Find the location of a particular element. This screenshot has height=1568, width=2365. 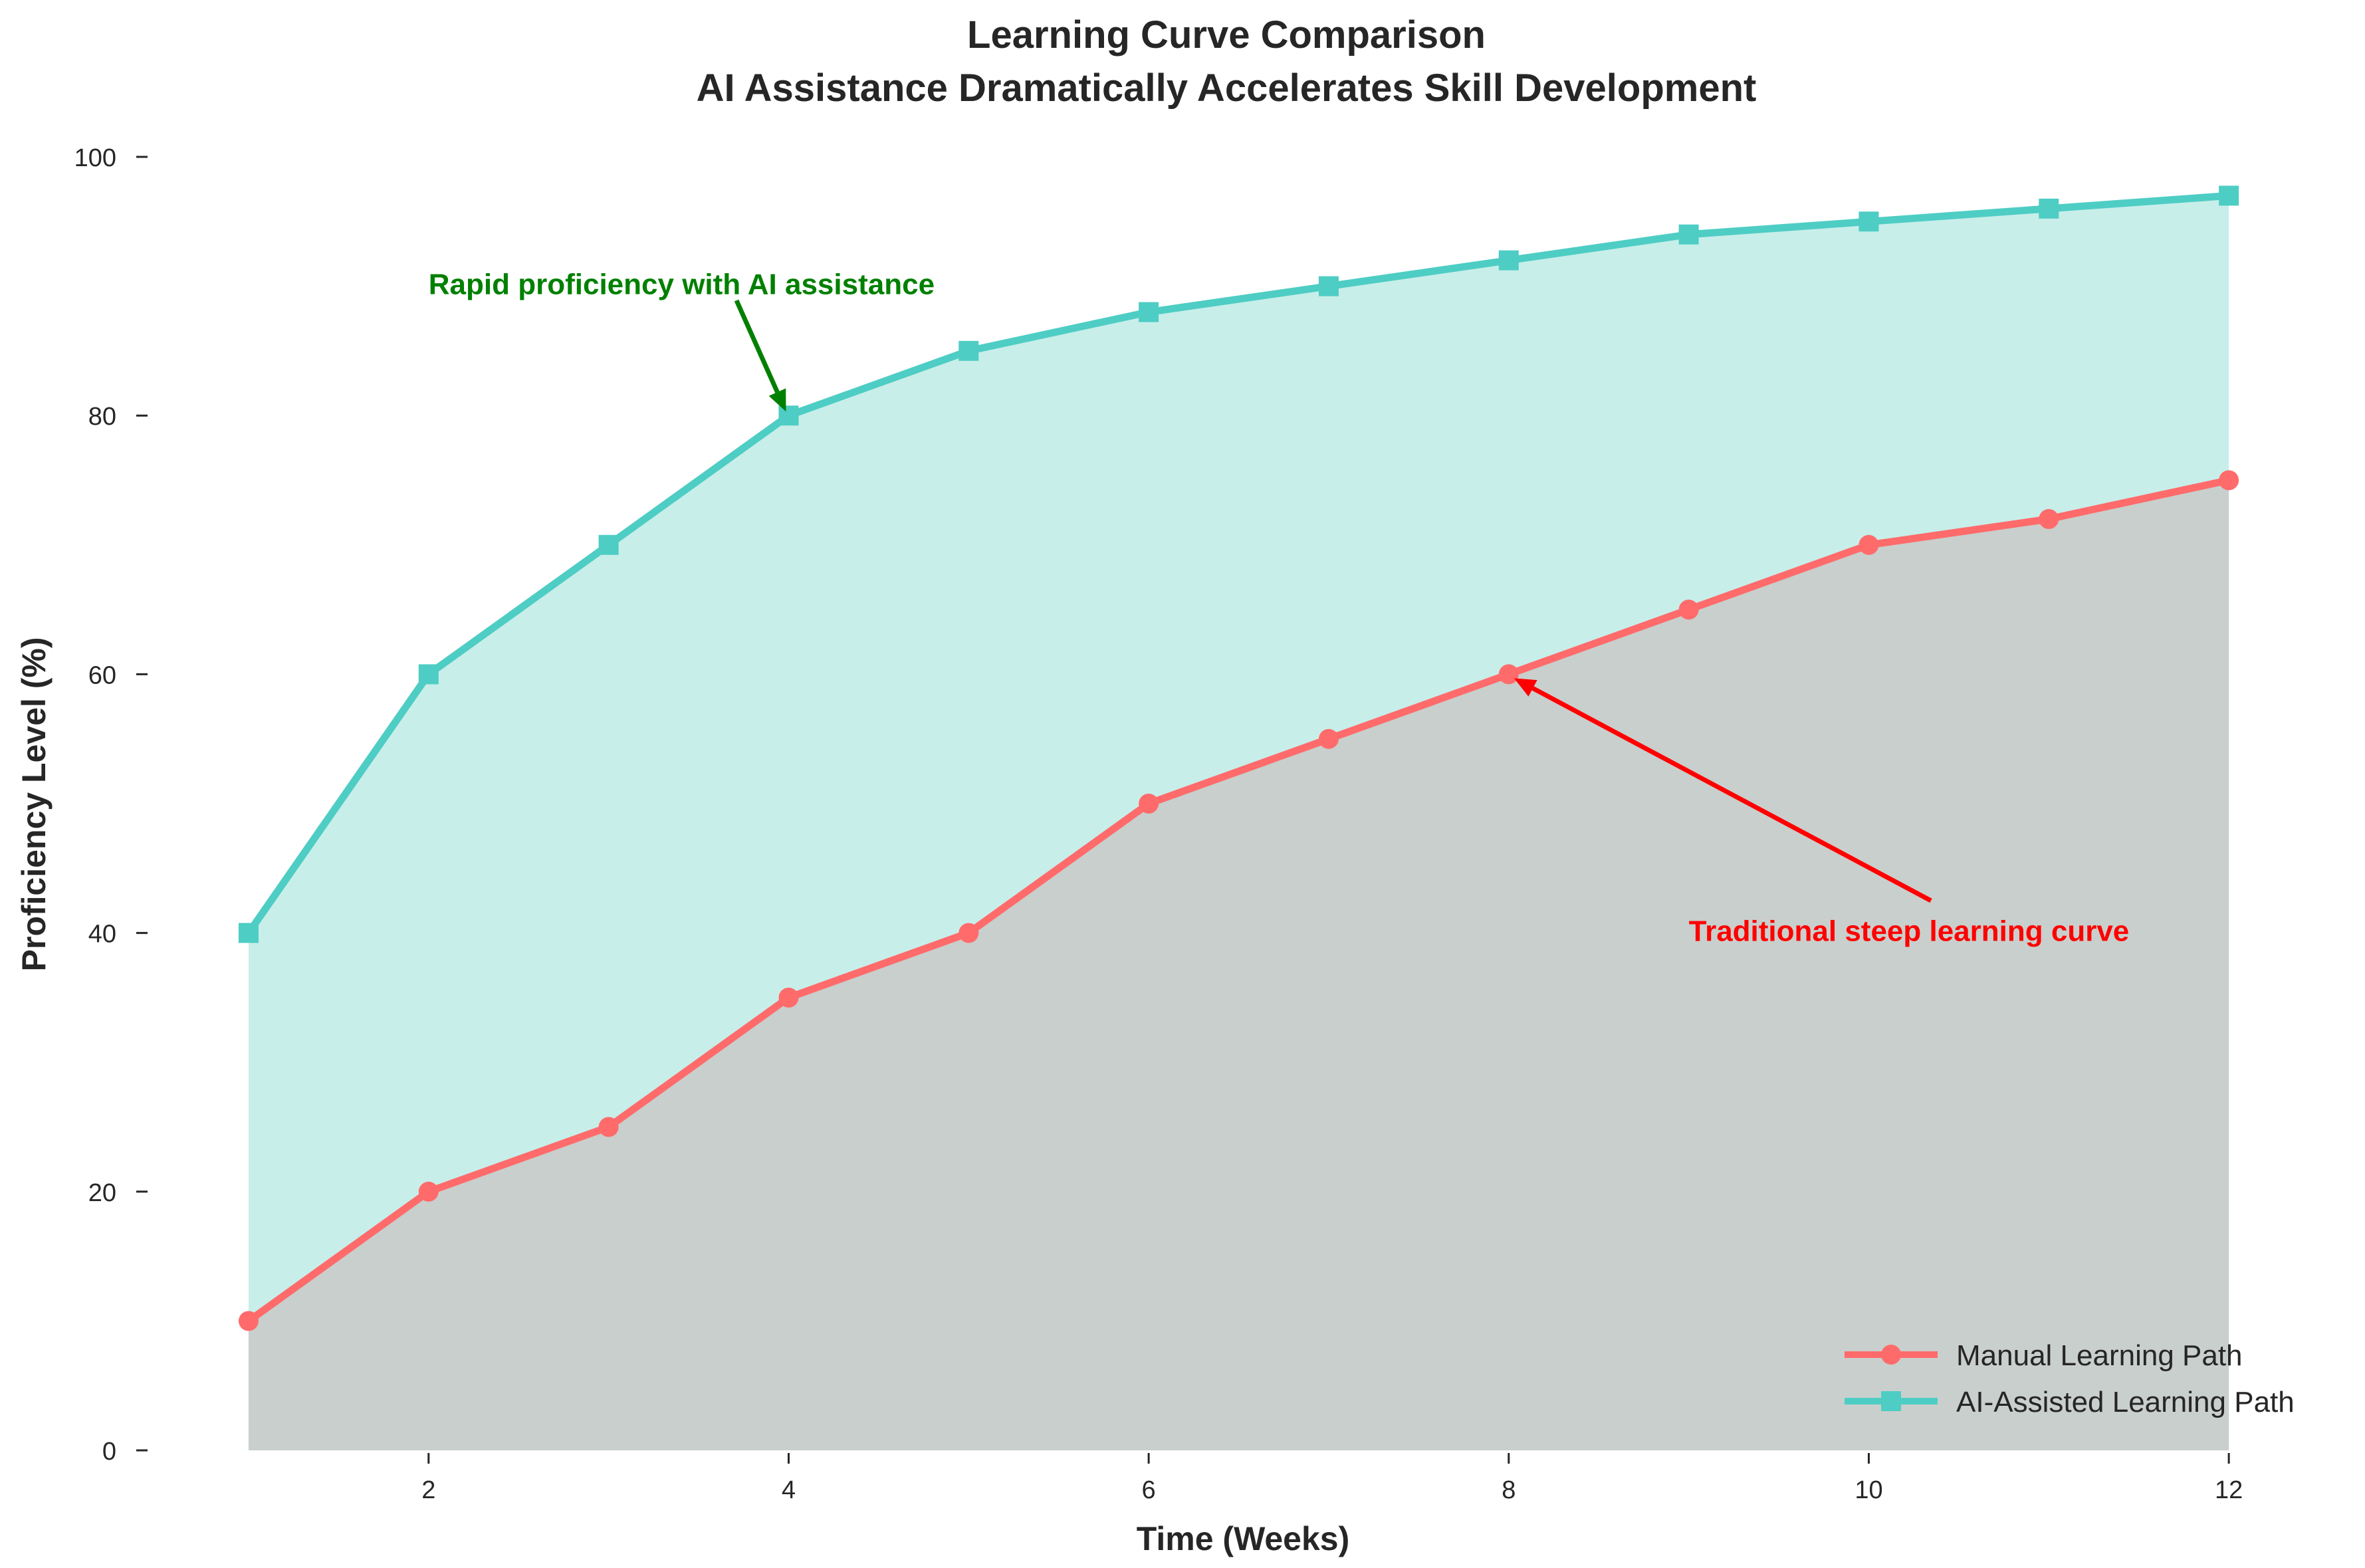

x-tick-label: 10 is located at coordinates (1869, 1490).